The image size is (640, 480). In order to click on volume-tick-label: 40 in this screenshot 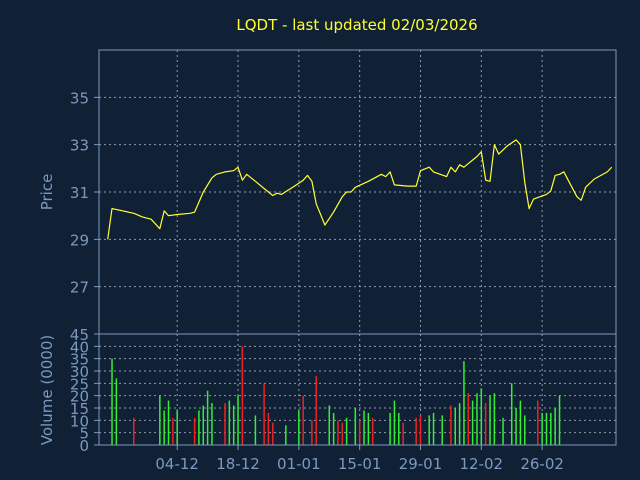, I will do `click(79, 347)`.